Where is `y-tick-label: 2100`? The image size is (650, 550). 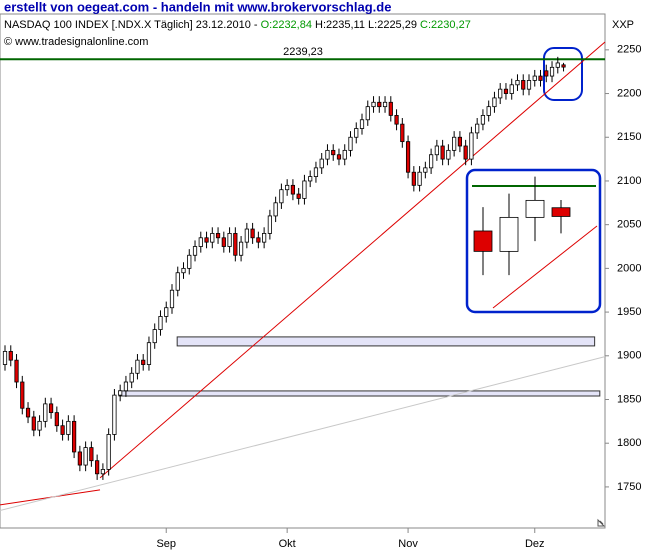 y-tick-label: 2100 is located at coordinates (629, 181).